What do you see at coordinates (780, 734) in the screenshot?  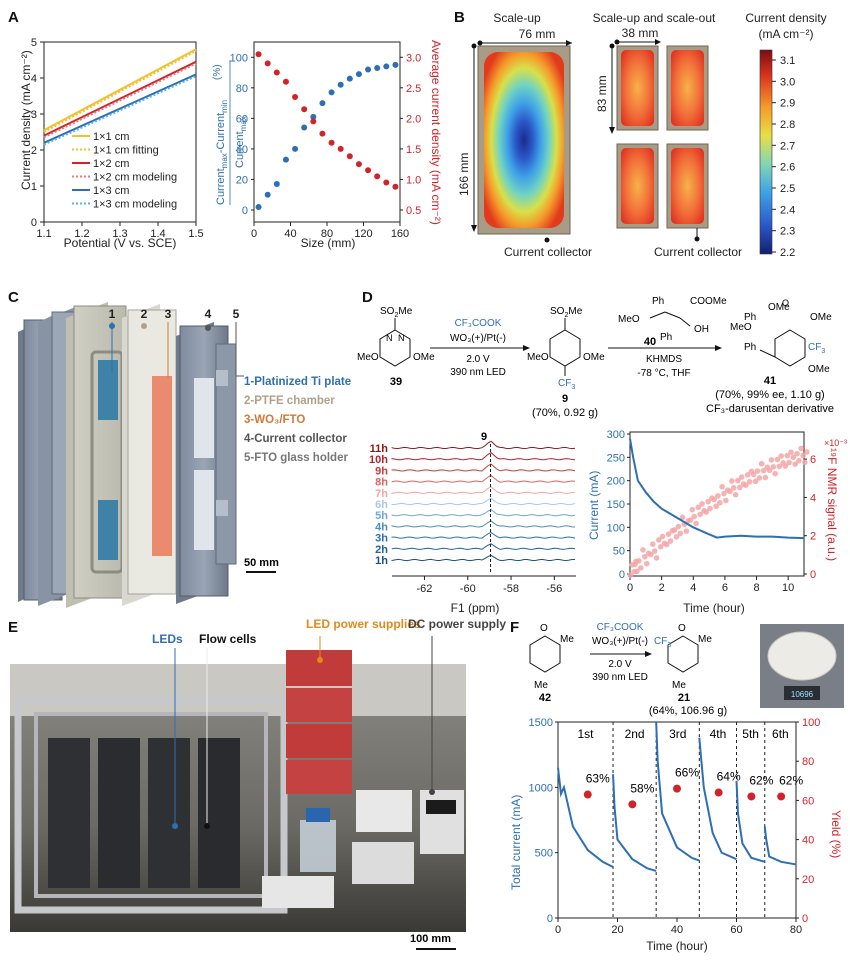 I see `run-label: 6th` at bounding box center [780, 734].